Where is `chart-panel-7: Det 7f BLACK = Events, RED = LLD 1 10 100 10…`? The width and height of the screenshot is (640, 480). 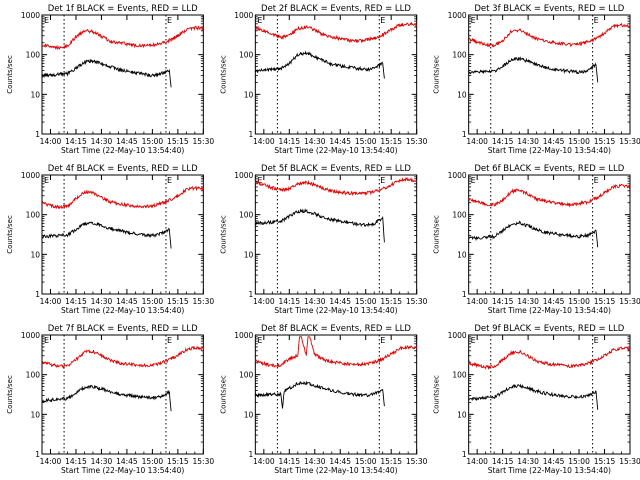
chart-panel-7: Det 7f BLACK = Events, RED = LLD 1 10 100 10… is located at coordinates (110, 399).